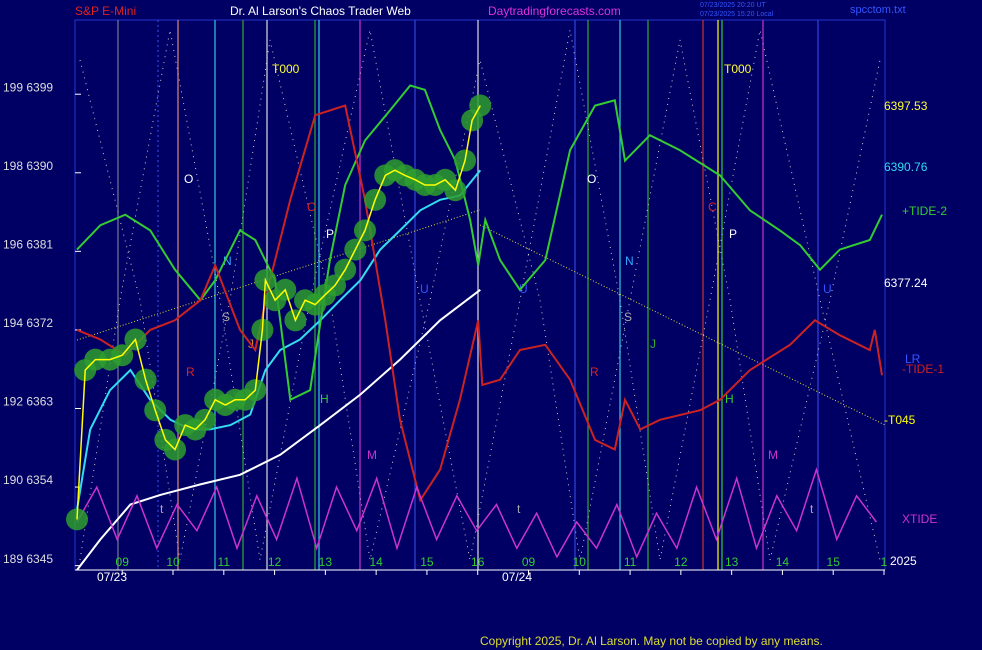 Image resolution: width=982 pixels, height=650 pixels. What do you see at coordinates (906, 283) in the screenshot?
I see `right-label: 6377.24` at bounding box center [906, 283].